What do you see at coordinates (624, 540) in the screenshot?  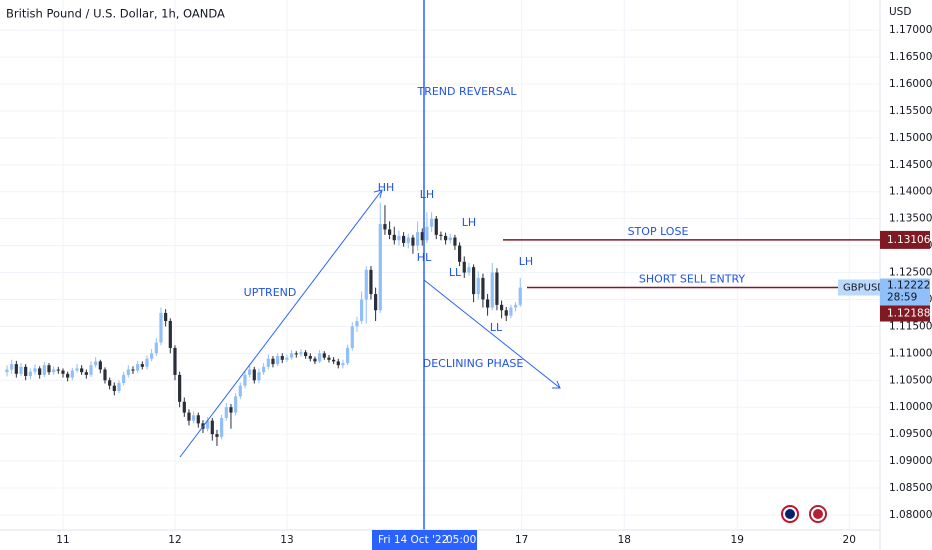 I see `x-tick-label: 18` at bounding box center [624, 540].